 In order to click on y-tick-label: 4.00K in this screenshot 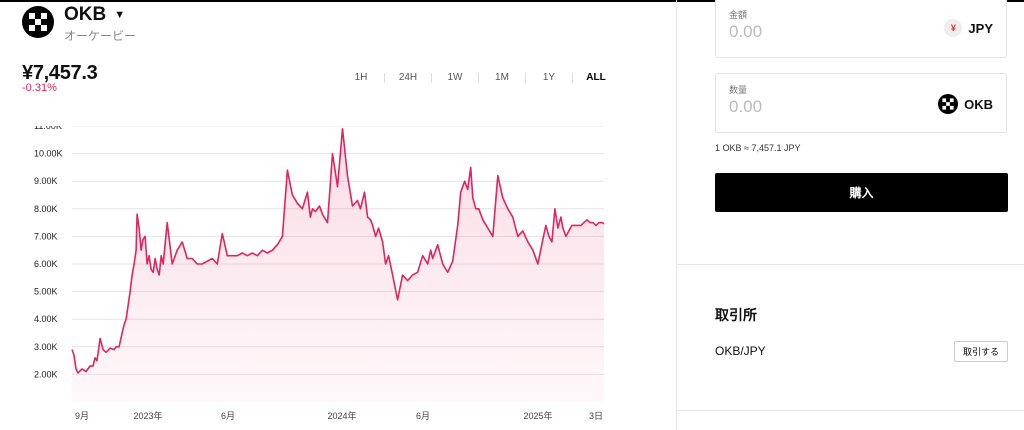, I will do `click(46, 319)`.